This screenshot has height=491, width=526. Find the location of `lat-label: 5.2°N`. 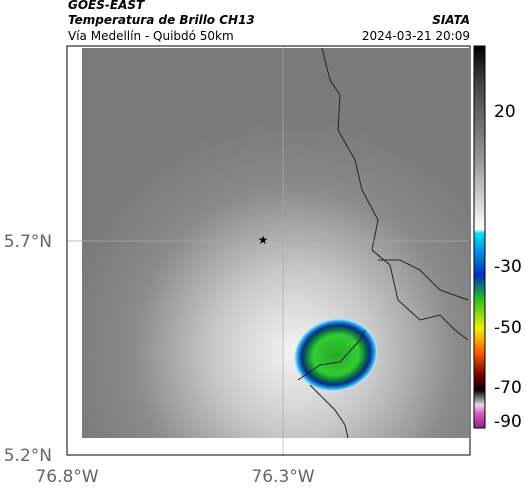

lat-label: 5.2°N is located at coordinates (28, 456).